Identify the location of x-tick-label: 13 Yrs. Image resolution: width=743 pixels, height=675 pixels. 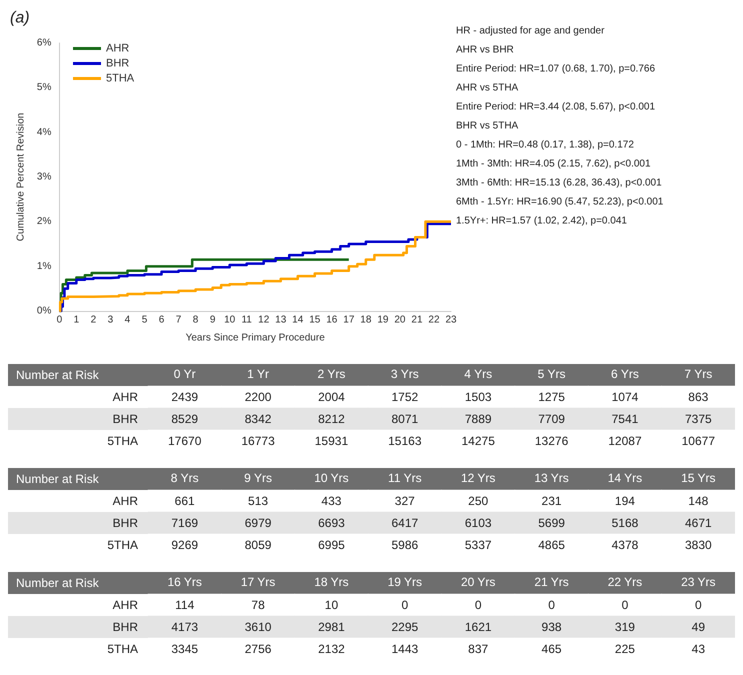
(551, 478).